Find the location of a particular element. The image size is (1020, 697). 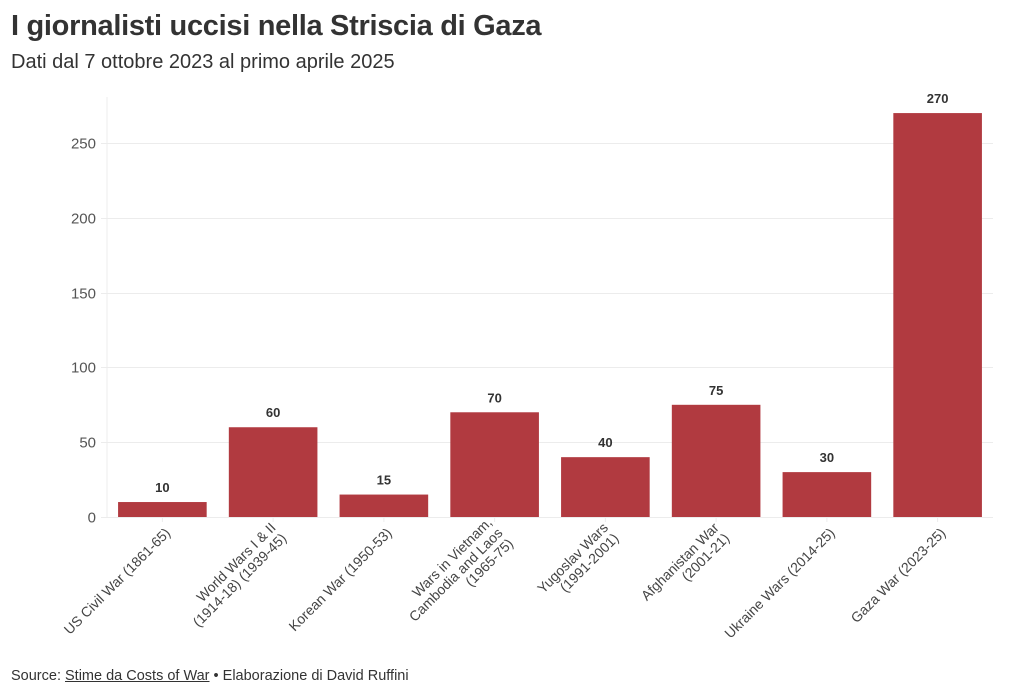

x-tick-label: World Wars I & II(1914-18) (1939-45) is located at coordinates (234, 574).